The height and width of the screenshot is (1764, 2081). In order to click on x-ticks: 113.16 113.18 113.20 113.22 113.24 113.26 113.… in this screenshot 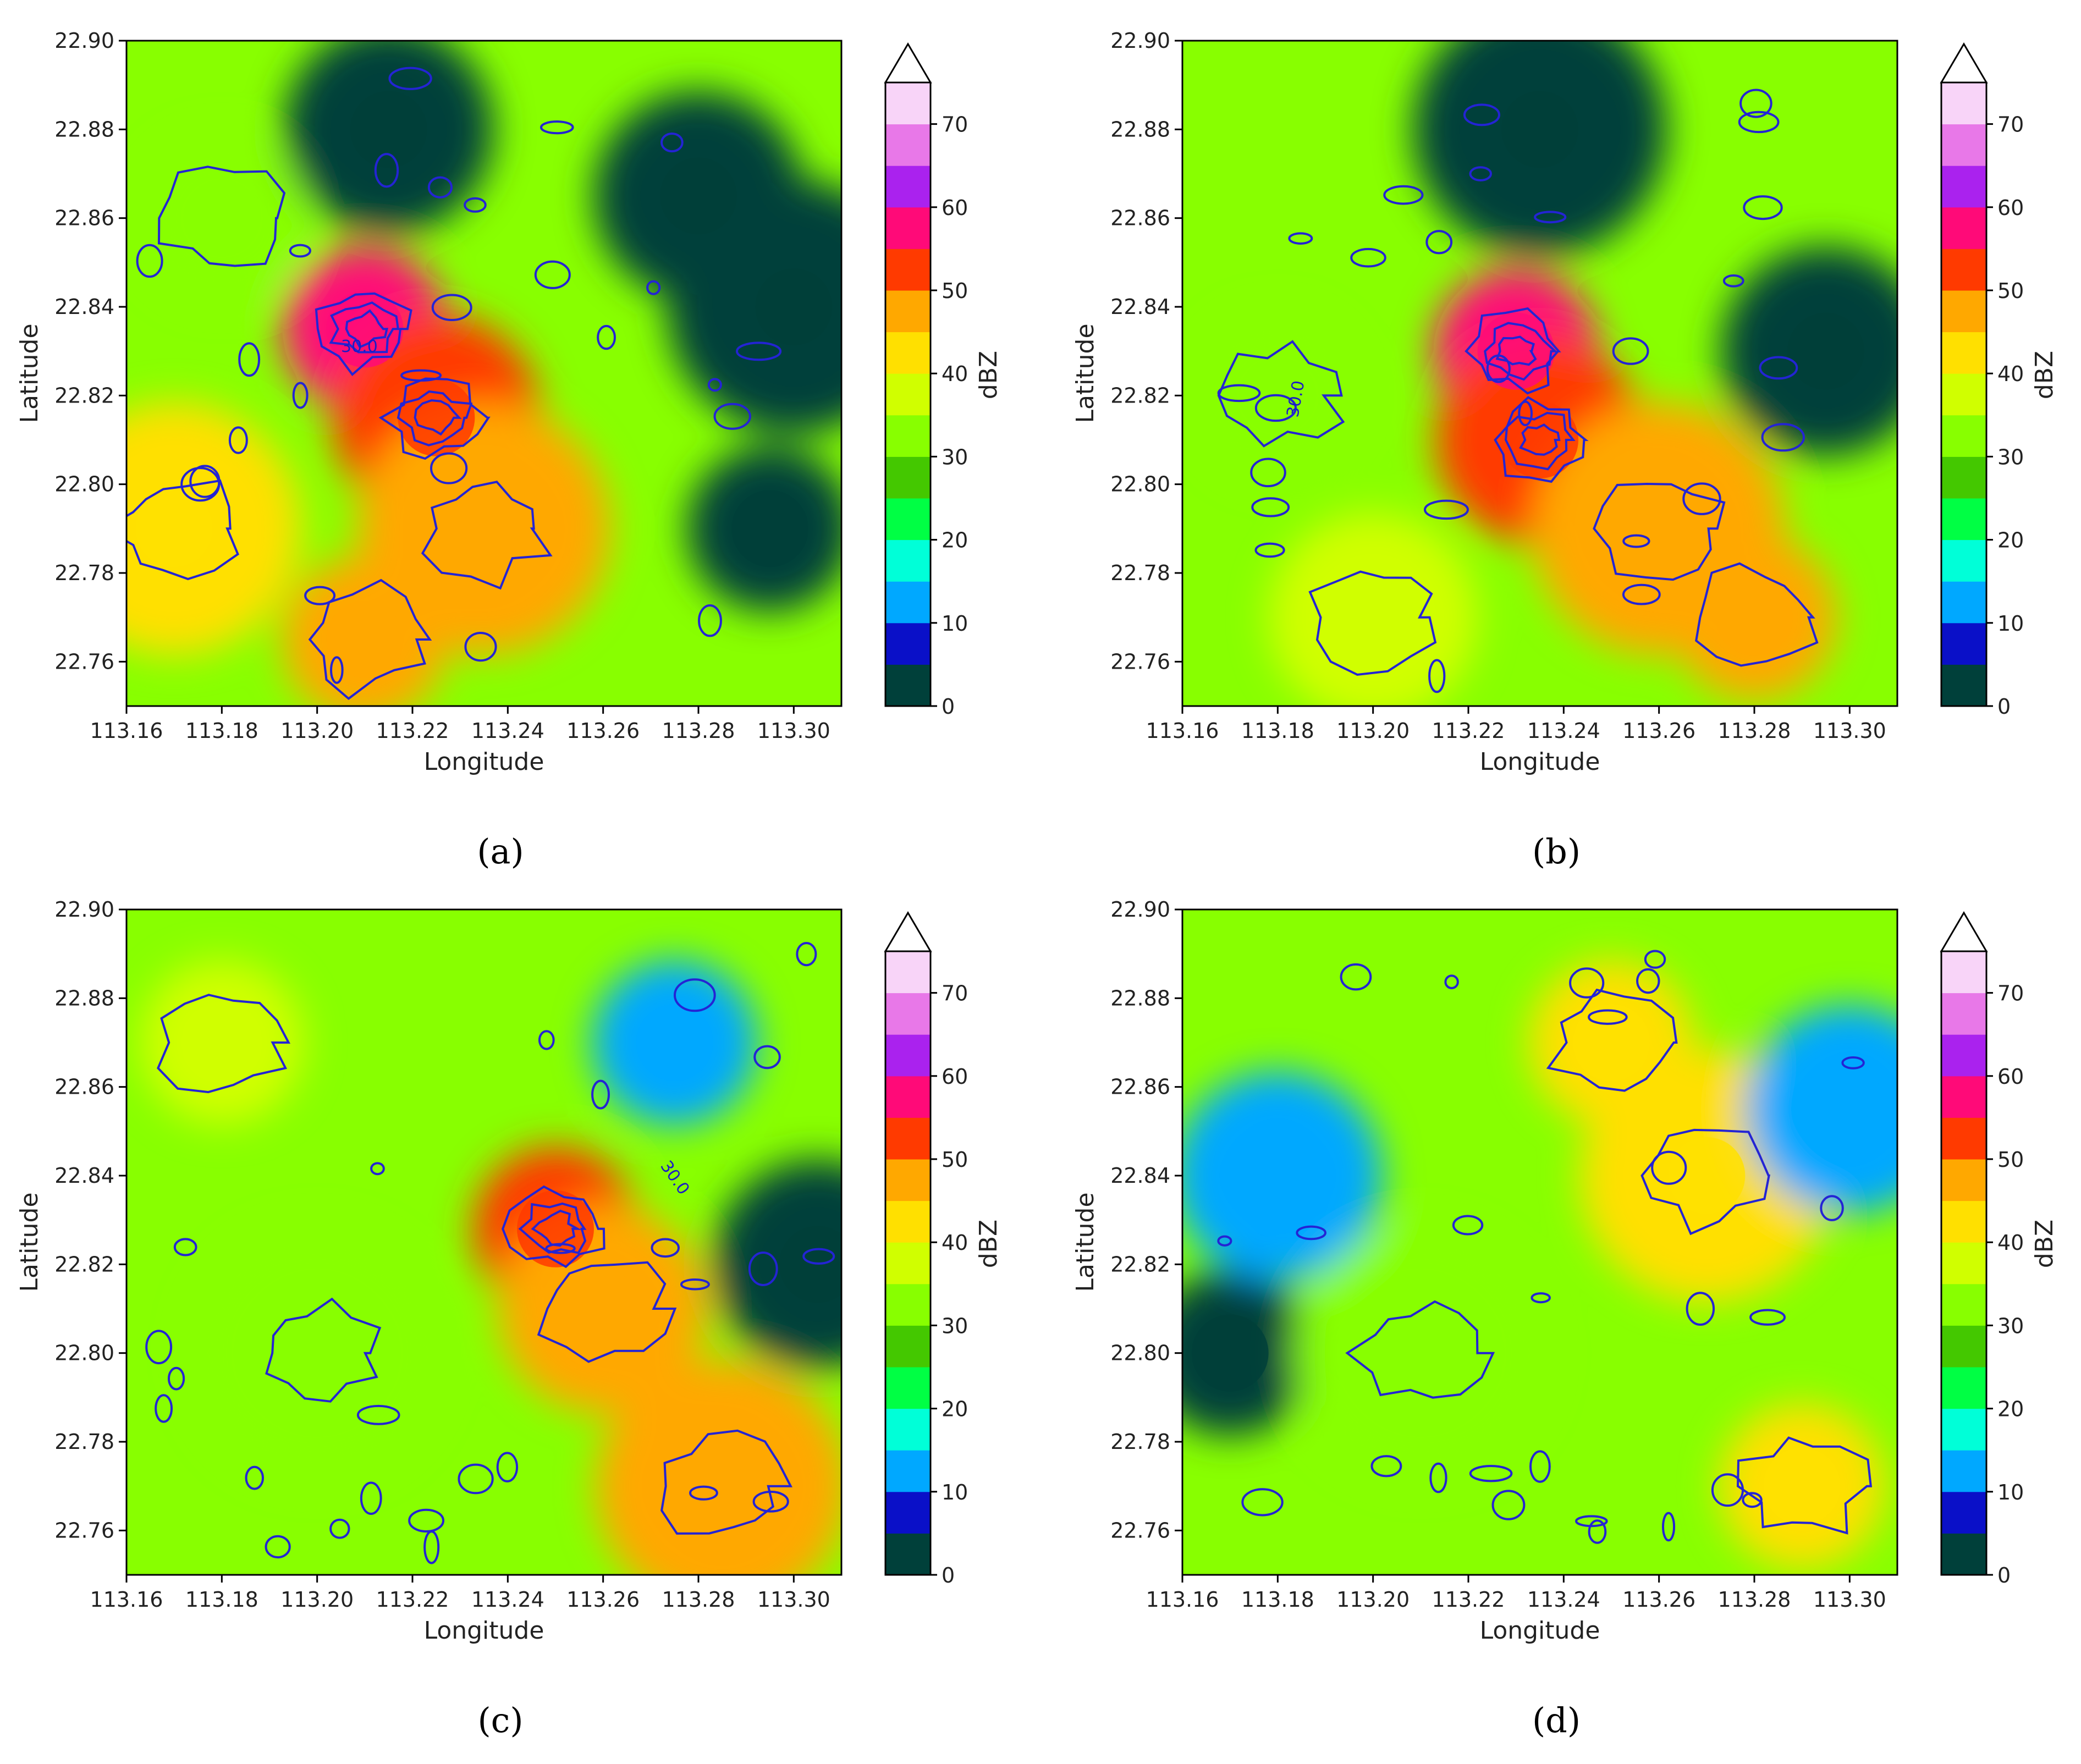, I will do `click(1516, 1593)`.